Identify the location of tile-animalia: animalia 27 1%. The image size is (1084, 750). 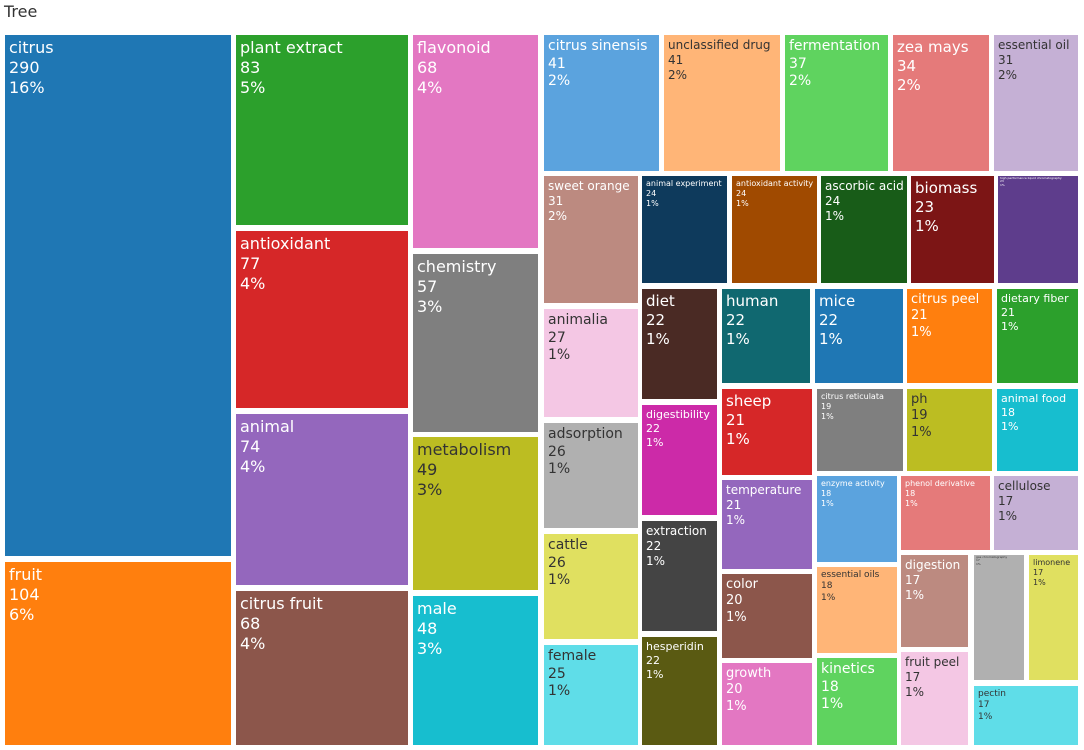
(591, 363).